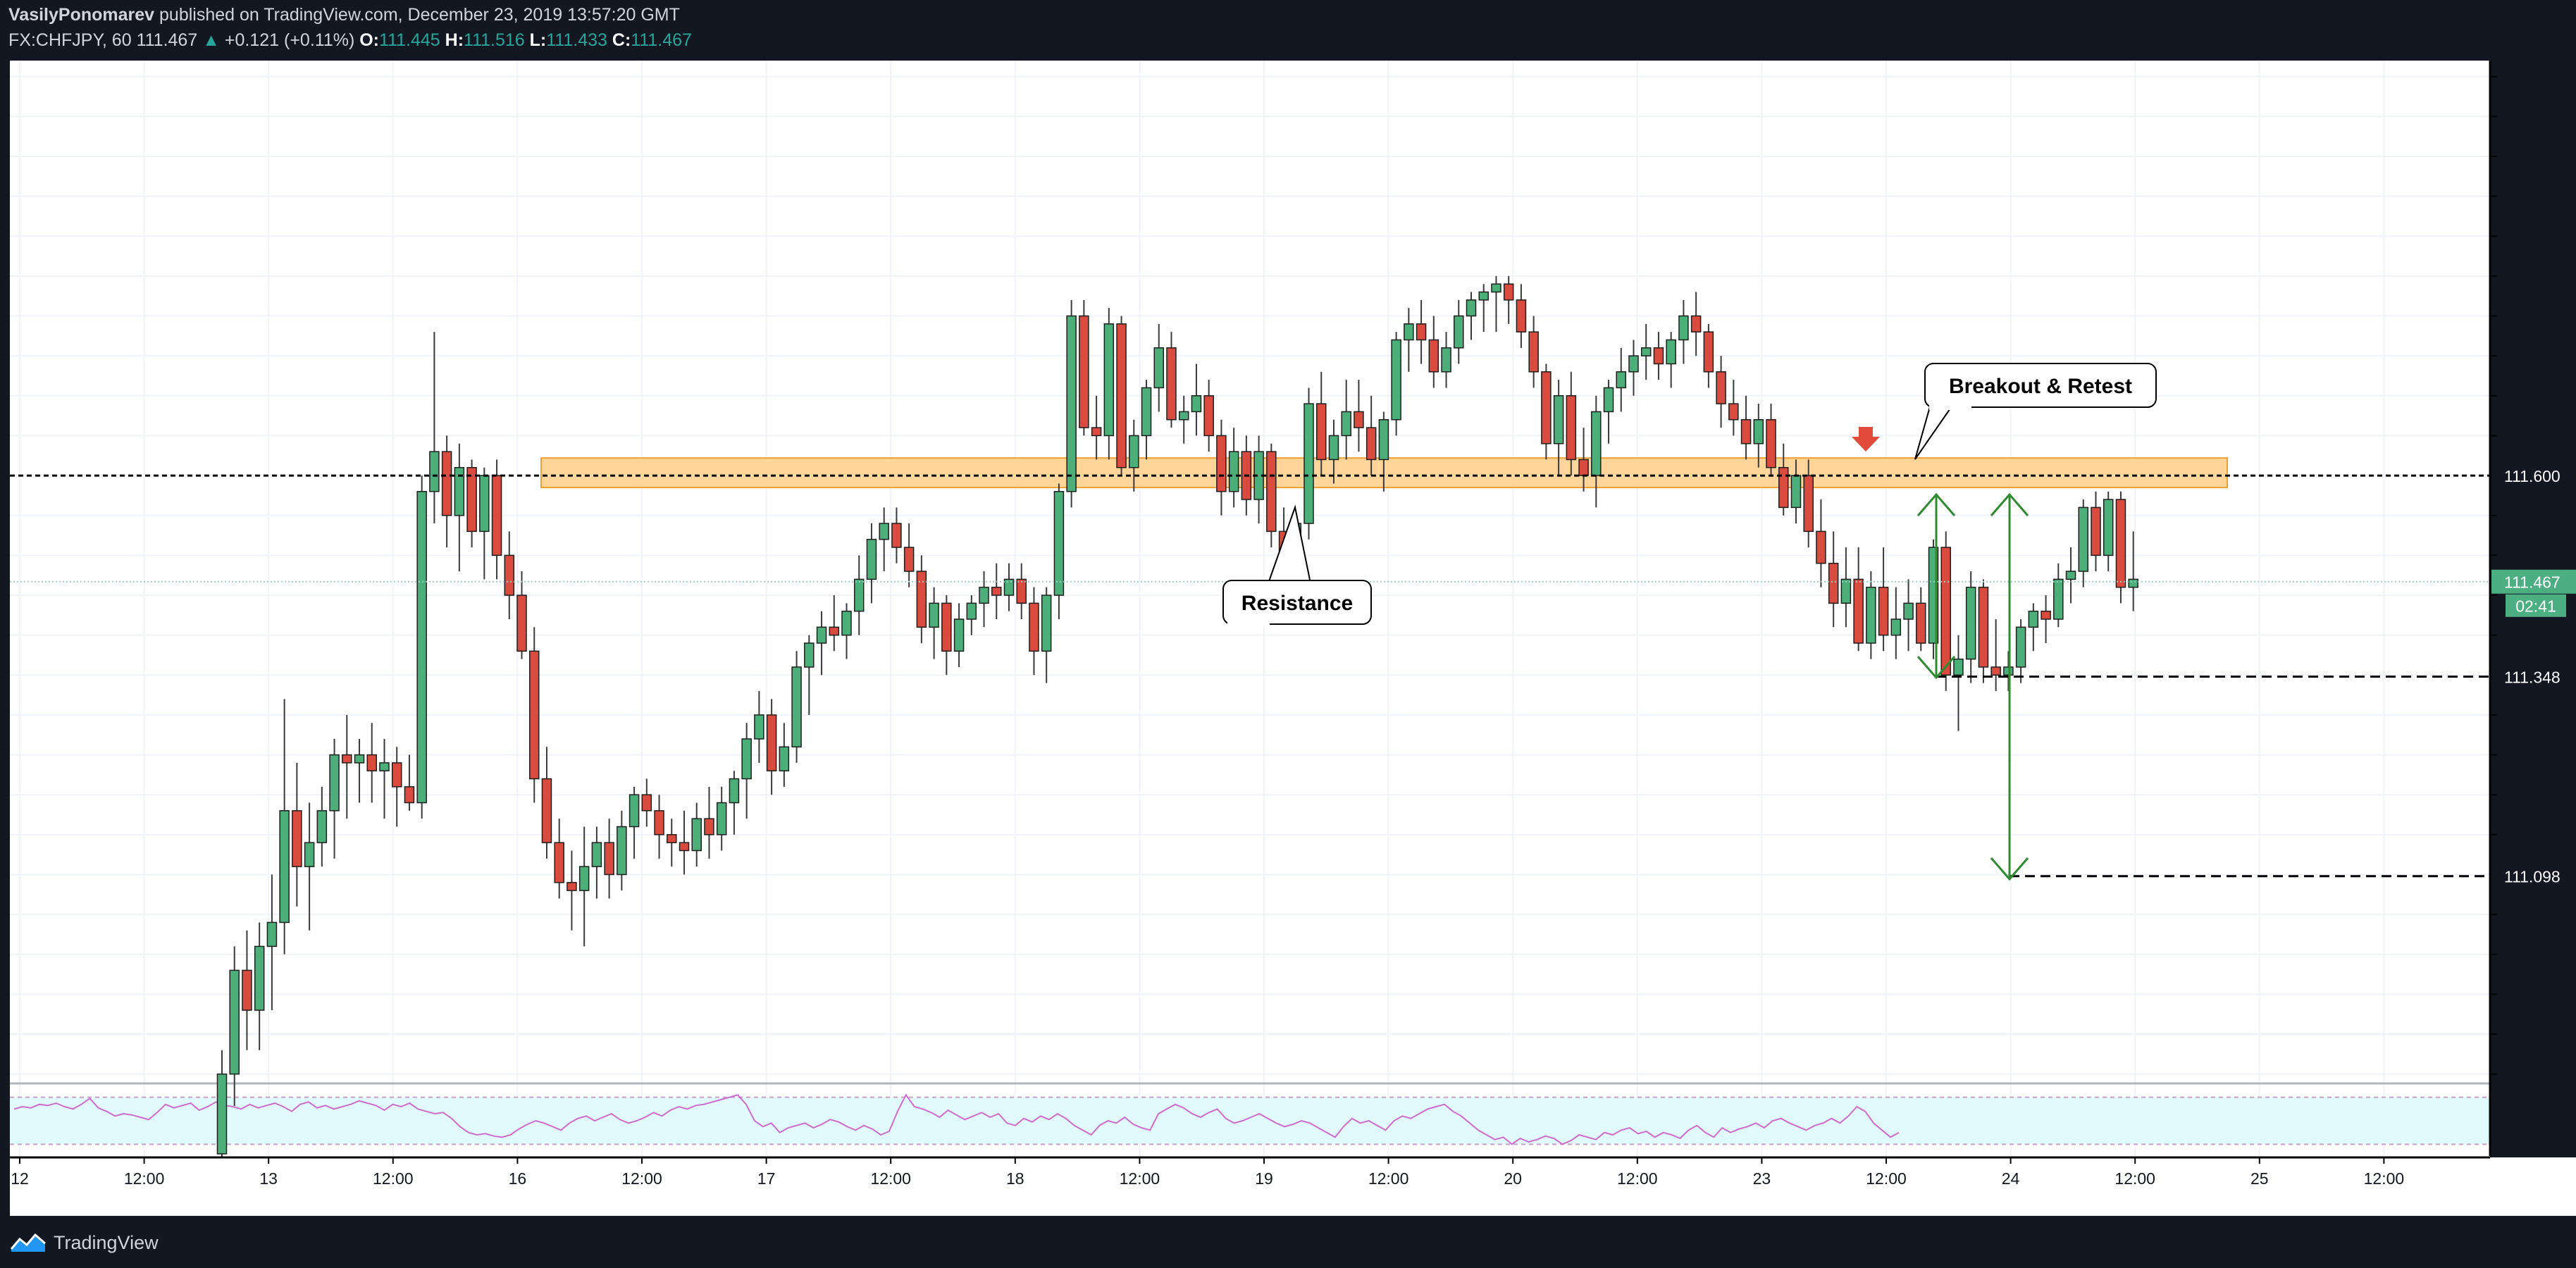  What do you see at coordinates (2533, 876) in the screenshot?
I see `price-label-4: 111.098` at bounding box center [2533, 876].